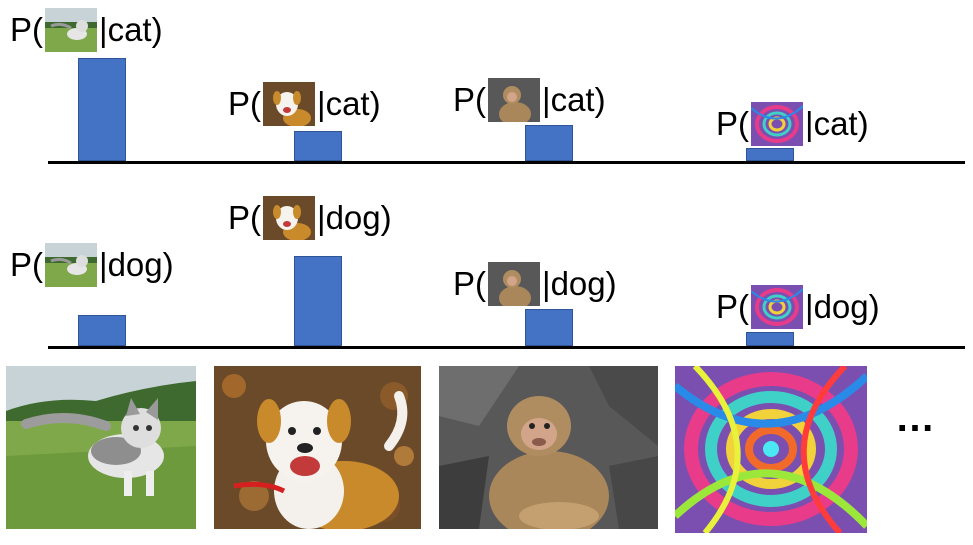 This screenshot has height=545, width=973. What do you see at coordinates (102, 330) in the screenshot?
I see `bar-kitten-dog` at bounding box center [102, 330].